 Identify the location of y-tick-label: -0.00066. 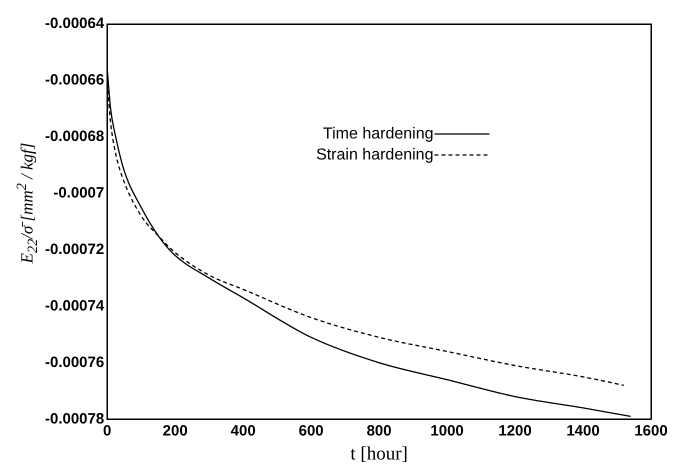
(74, 80).